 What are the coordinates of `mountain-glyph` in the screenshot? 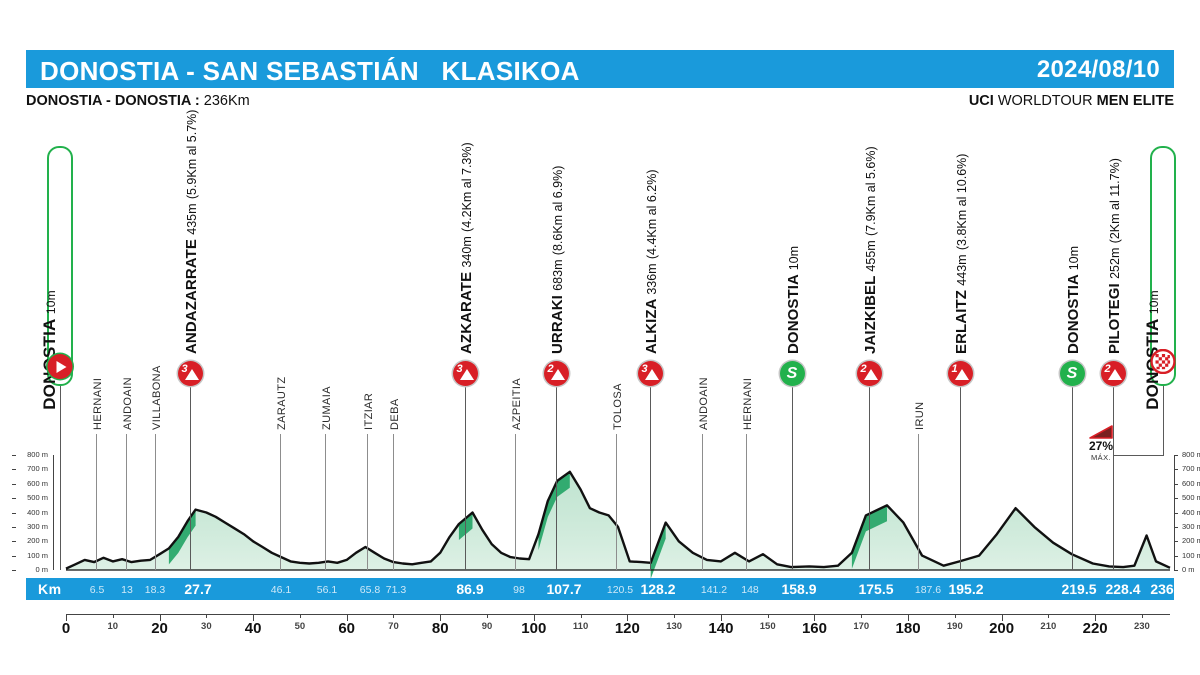 It's located at (961, 374).